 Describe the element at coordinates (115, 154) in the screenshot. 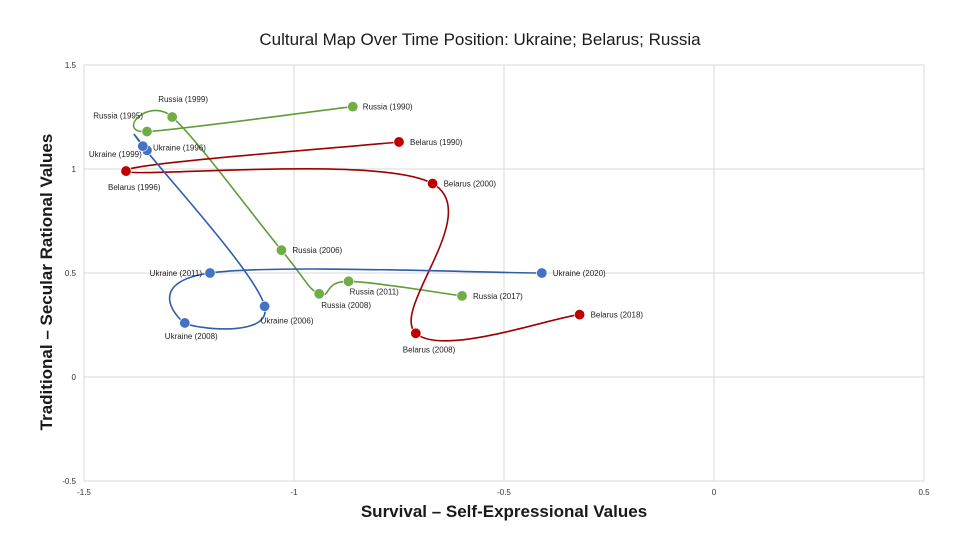

I see `data-label: Ukraine (1999)` at that location.